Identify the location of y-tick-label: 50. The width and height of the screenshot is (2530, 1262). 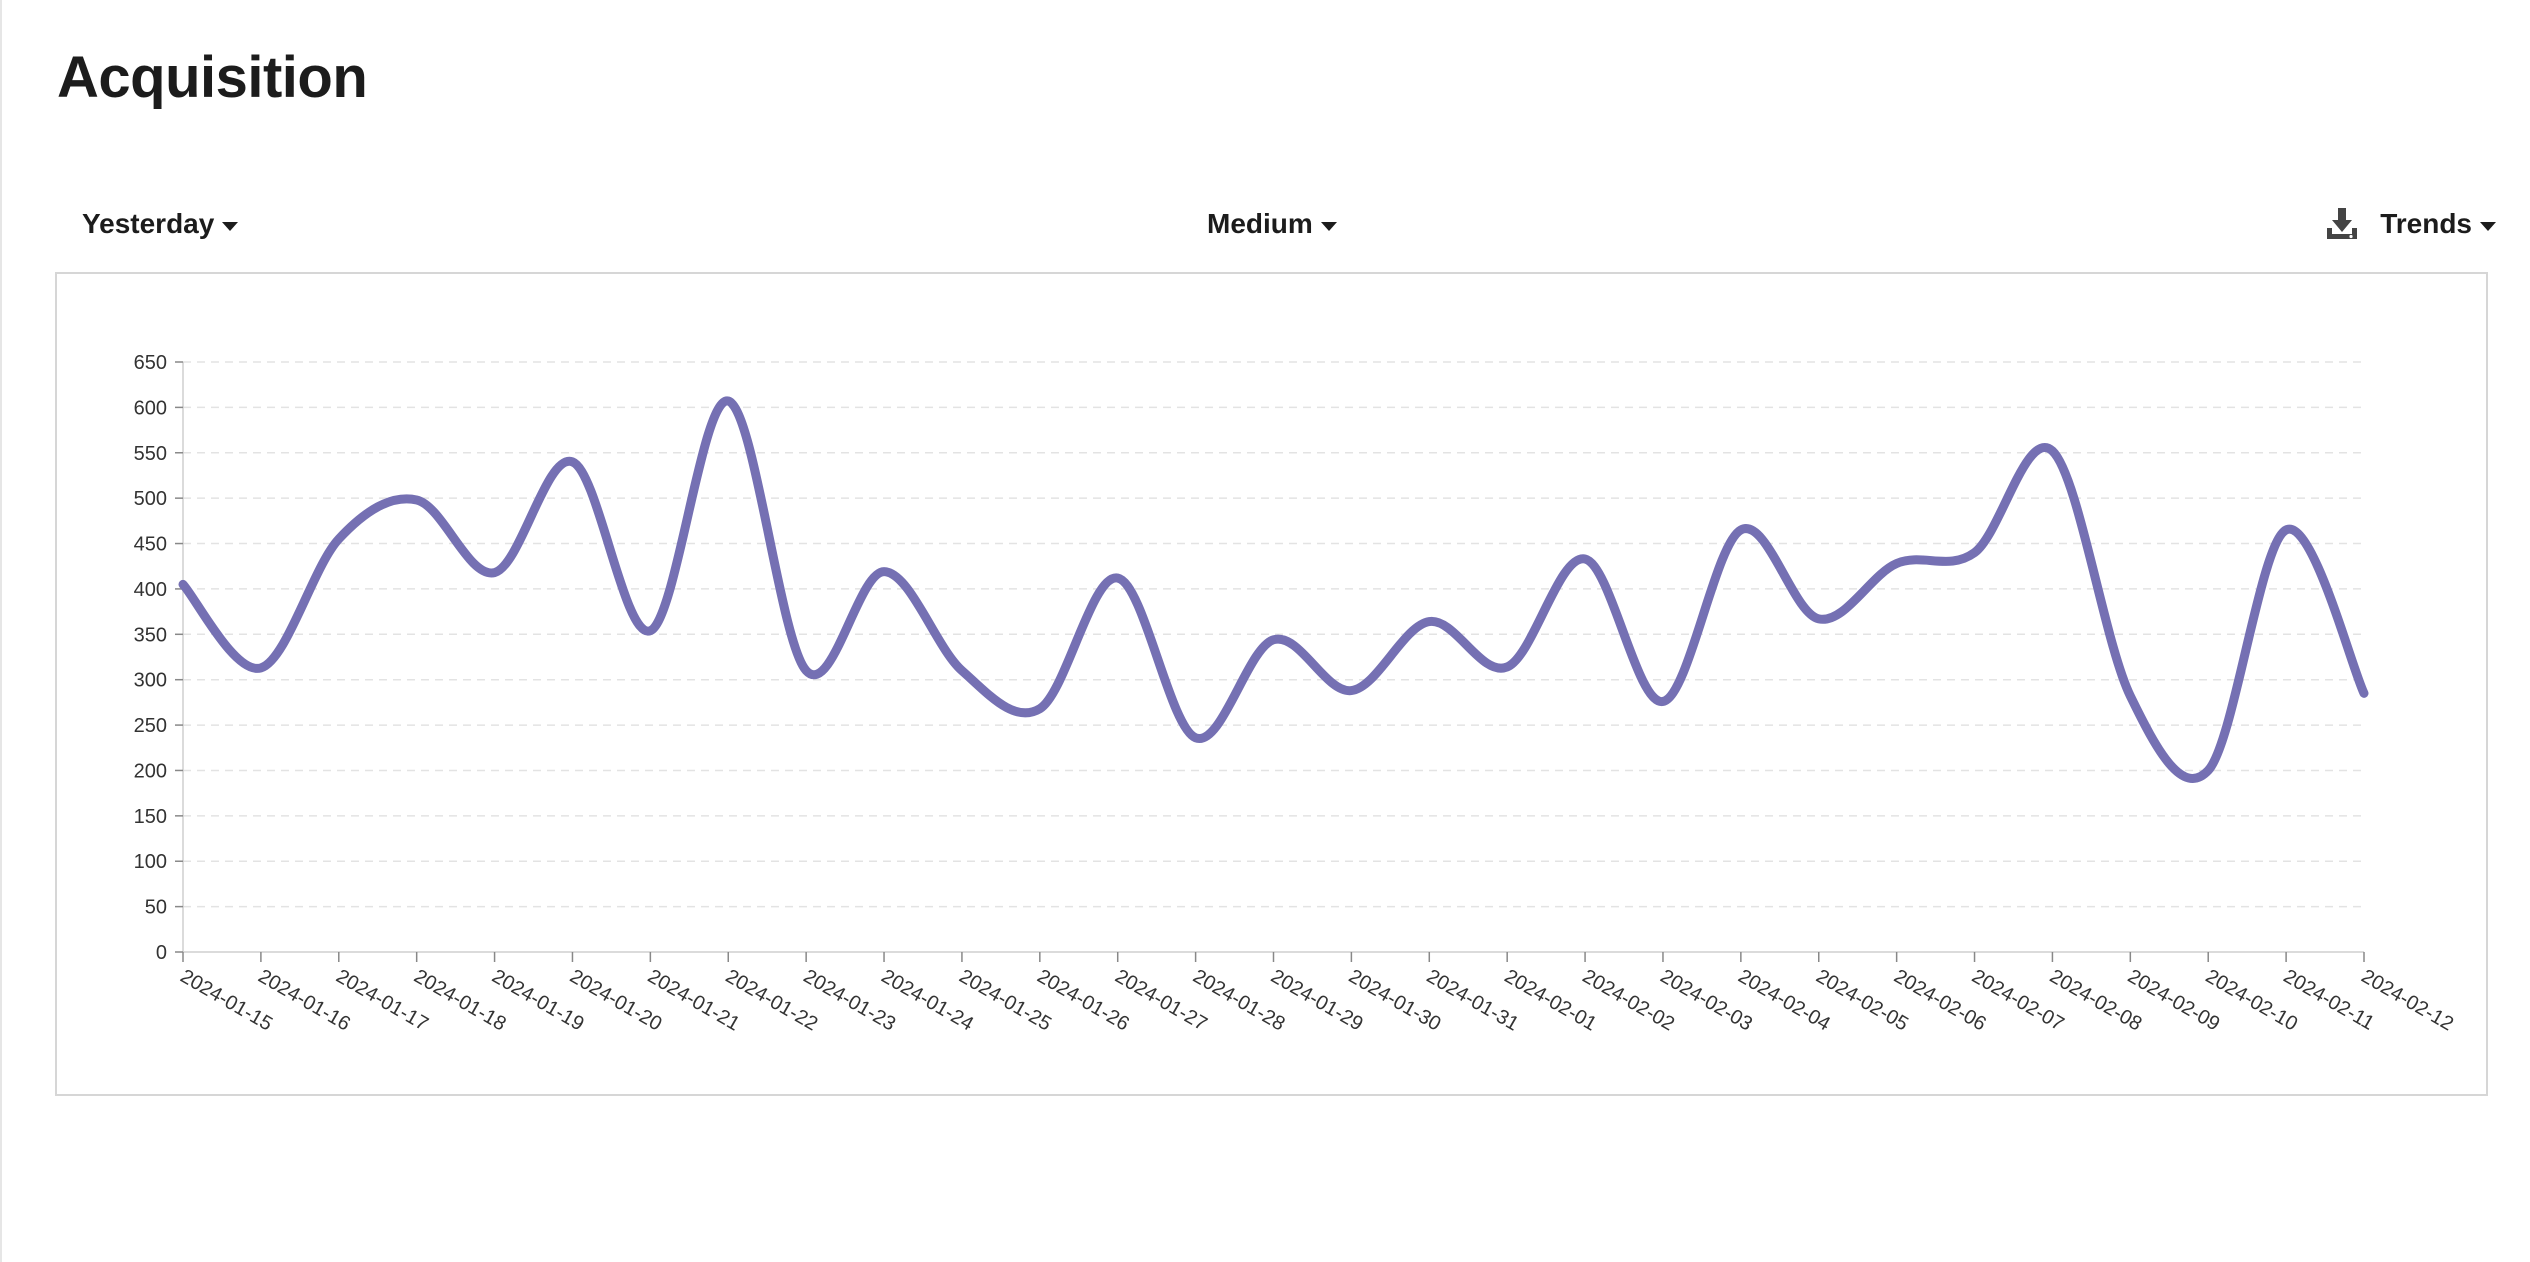
(156, 908).